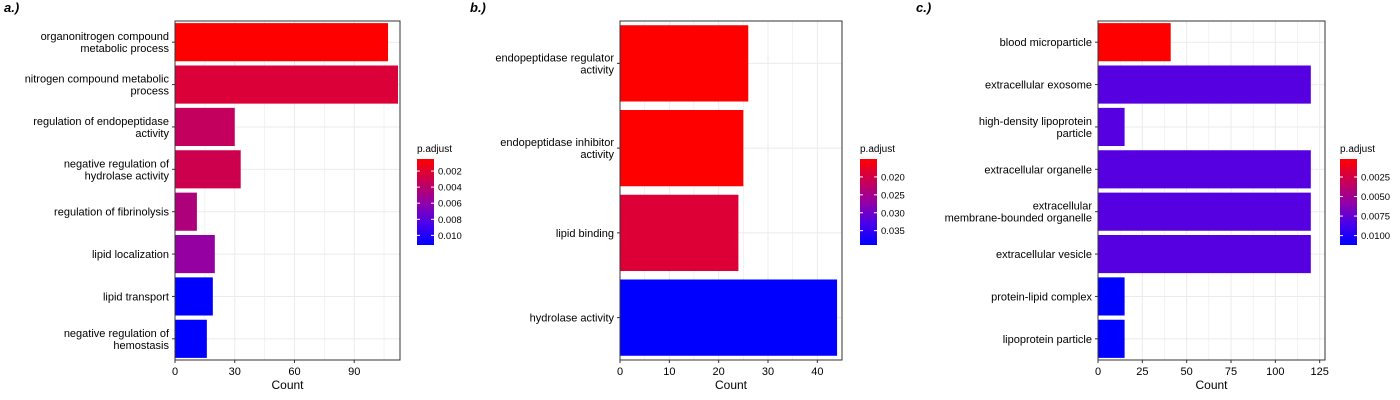  Describe the element at coordinates (817, 372) in the screenshot. I see `x-tick-label: 40` at that location.